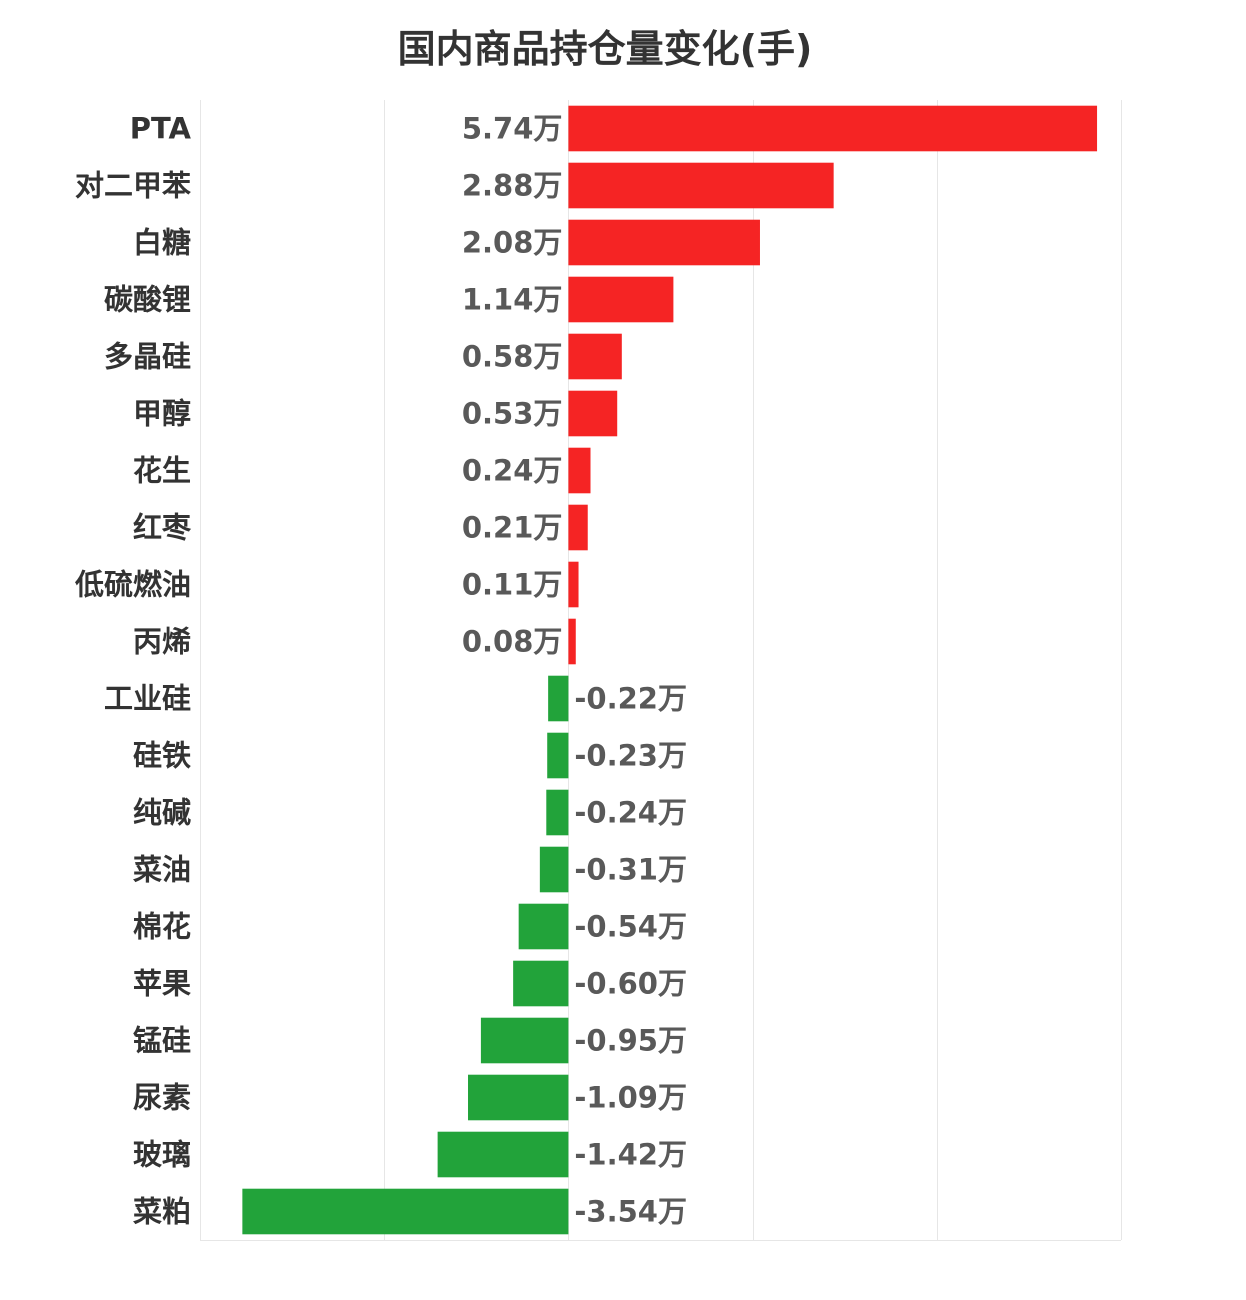 This screenshot has height=1300, width=1246. I want to click on value-label: 0.24万, so click(512, 471).